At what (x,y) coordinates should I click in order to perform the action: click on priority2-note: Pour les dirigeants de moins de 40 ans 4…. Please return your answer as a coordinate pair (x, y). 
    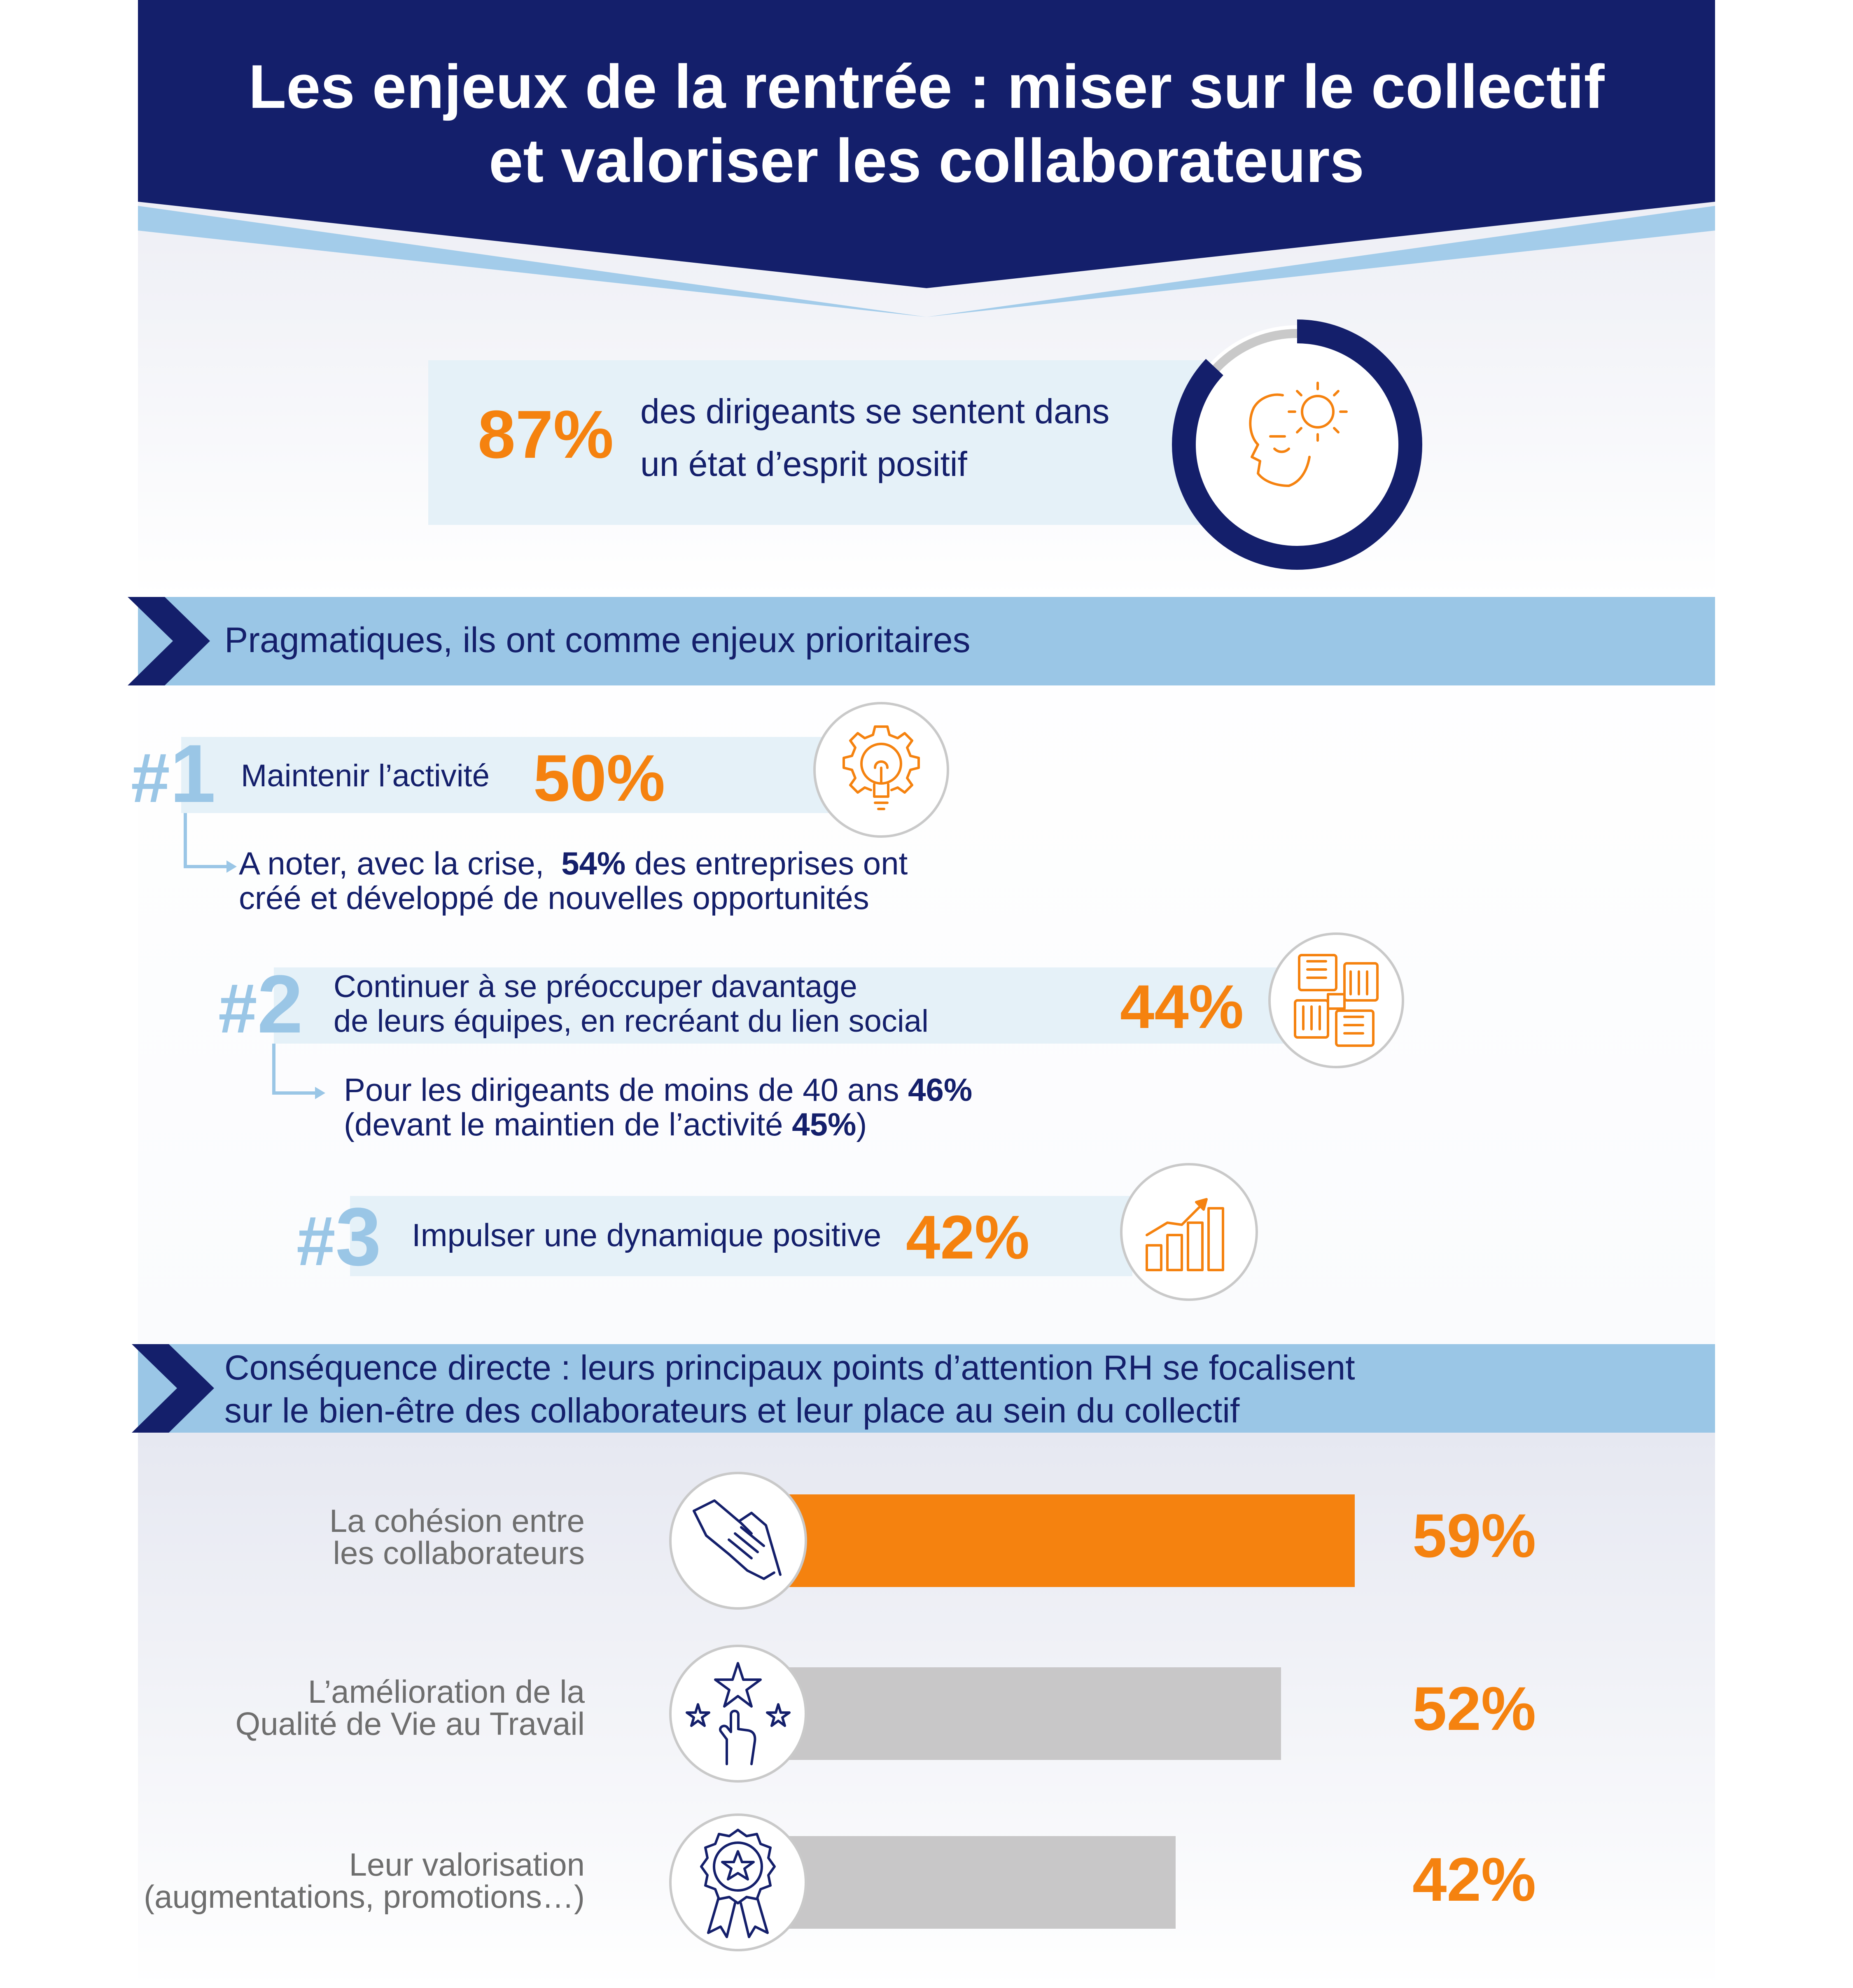
    Looking at the image, I should click on (658, 1107).